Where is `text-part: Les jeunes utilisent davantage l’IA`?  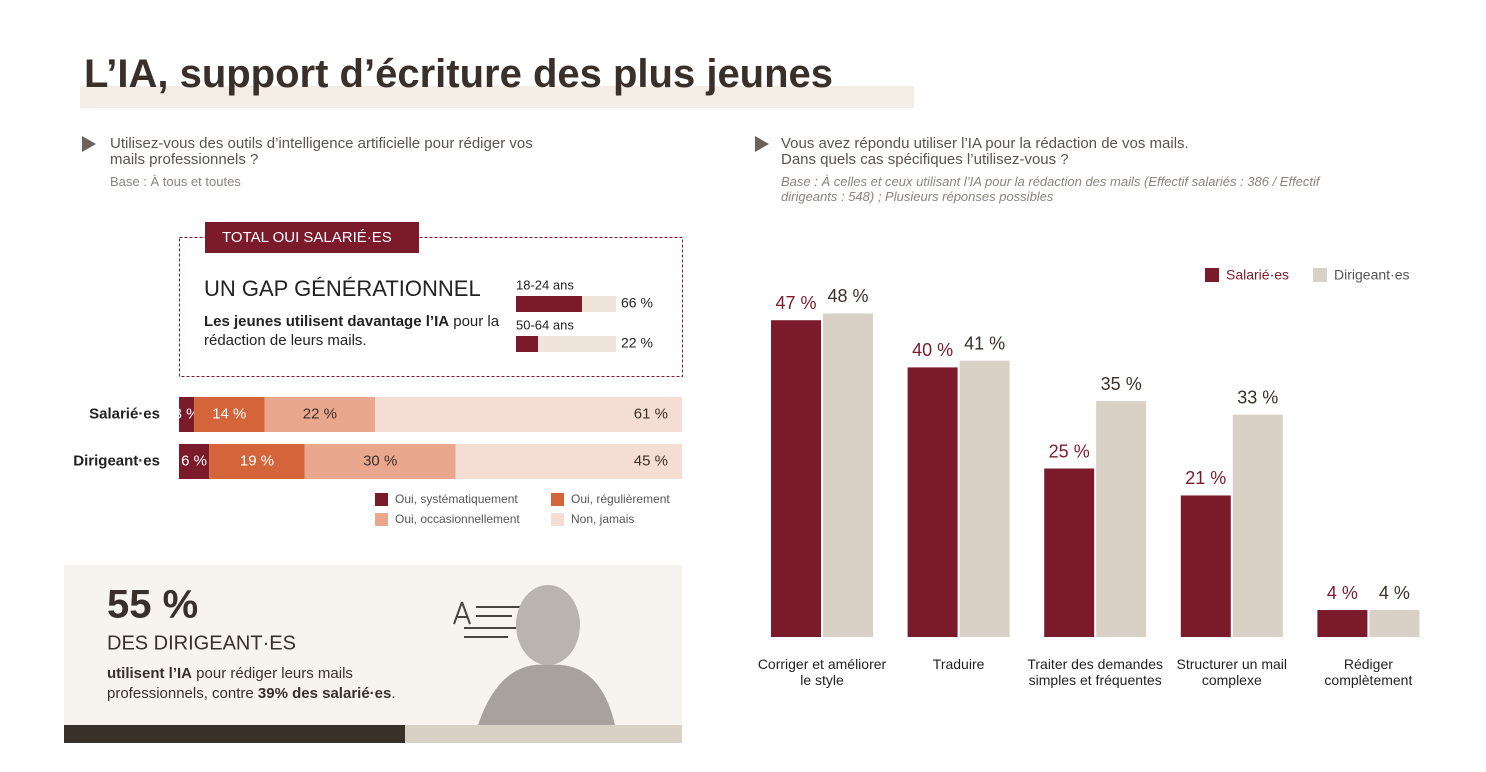 text-part: Les jeunes utilisent davantage l’IA is located at coordinates (327, 321).